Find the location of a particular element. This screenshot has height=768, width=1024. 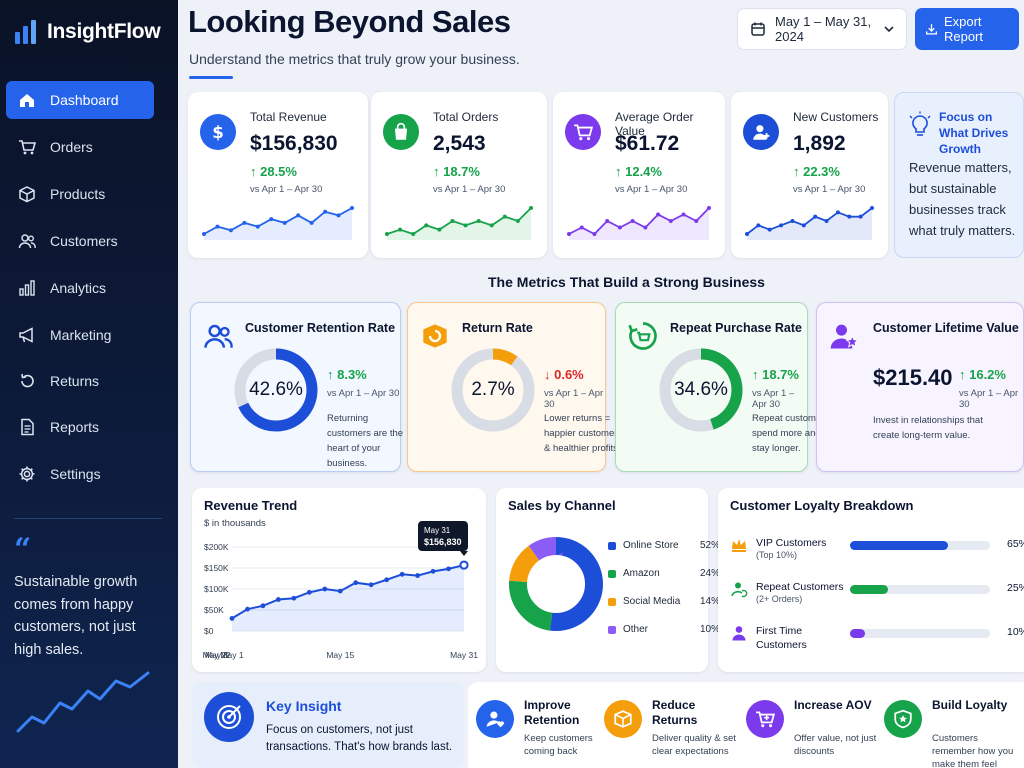

shopping-bag-icon is located at coordinates (401, 132).